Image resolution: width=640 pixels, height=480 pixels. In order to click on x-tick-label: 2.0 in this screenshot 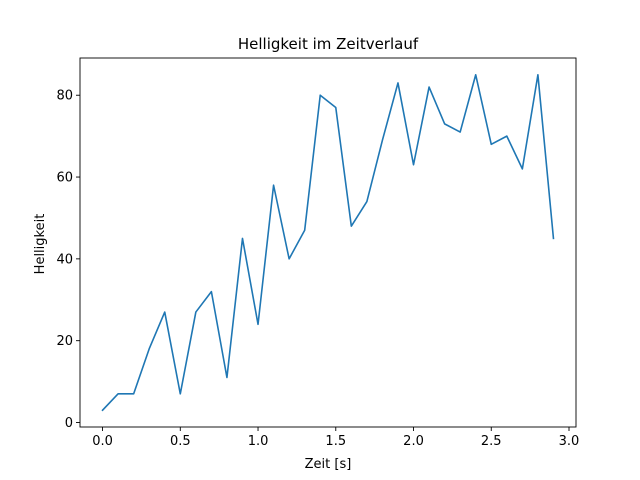, I will do `click(413, 441)`.